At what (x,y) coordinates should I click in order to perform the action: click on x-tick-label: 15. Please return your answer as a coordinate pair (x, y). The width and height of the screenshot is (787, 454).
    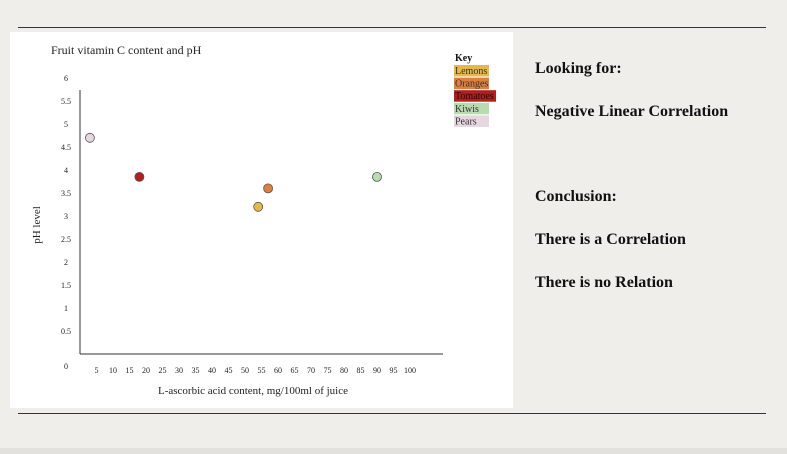
    Looking at the image, I should click on (130, 370).